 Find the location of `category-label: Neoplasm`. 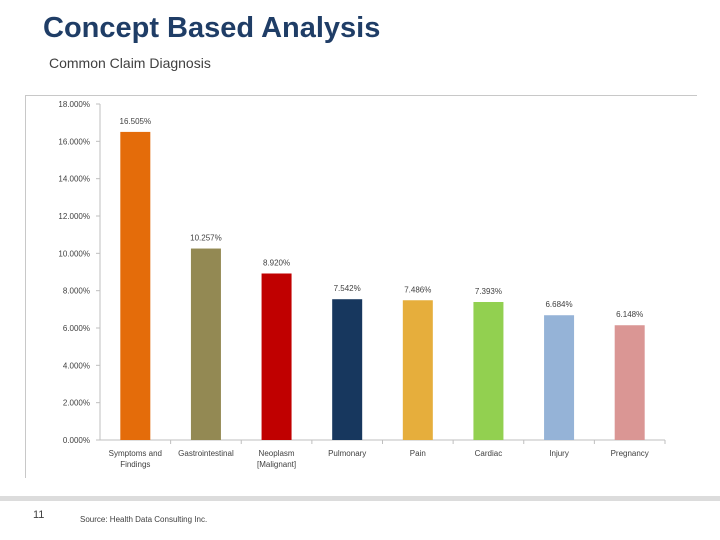

category-label: Neoplasm is located at coordinates (277, 453).